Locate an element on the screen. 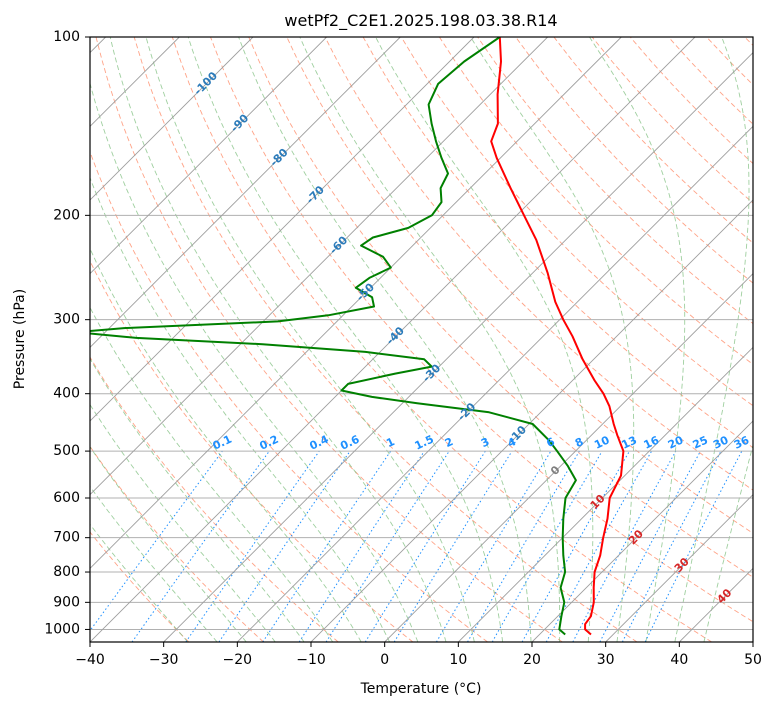 The height and width of the screenshot is (708, 775). x-tick-label: 0 is located at coordinates (384, 660).